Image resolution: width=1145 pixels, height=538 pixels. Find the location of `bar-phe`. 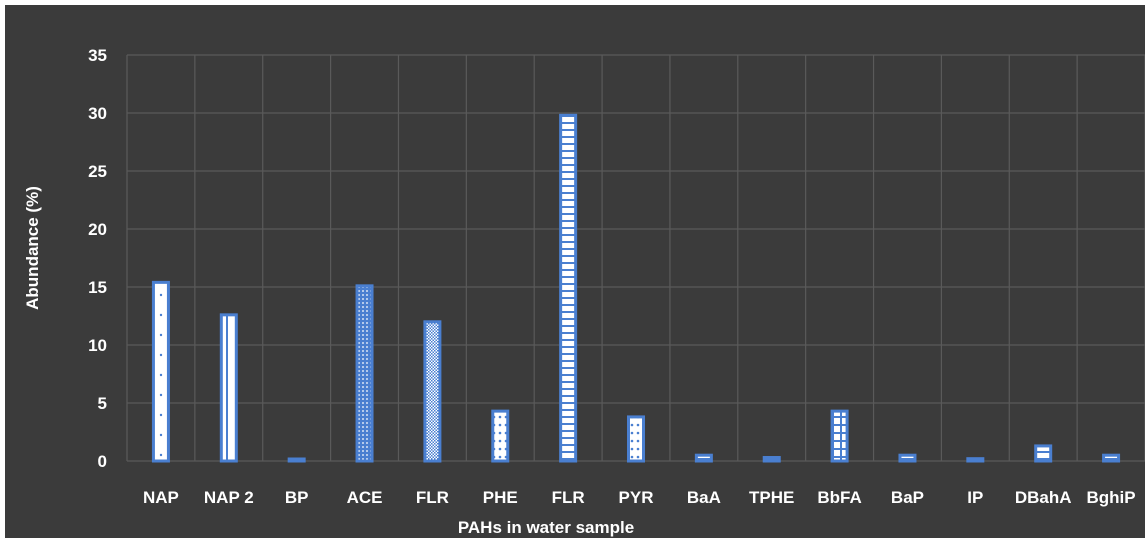

bar-phe is located at coordinates (500, 436).